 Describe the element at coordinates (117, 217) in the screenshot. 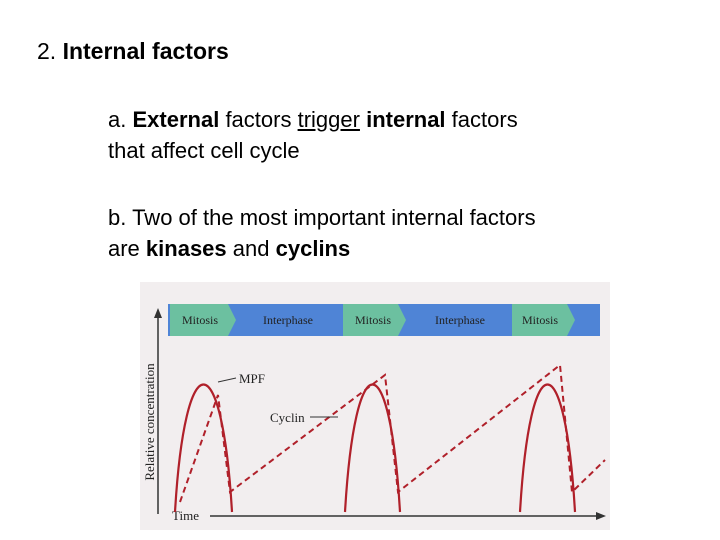

I see `point-label: b.` at that location.